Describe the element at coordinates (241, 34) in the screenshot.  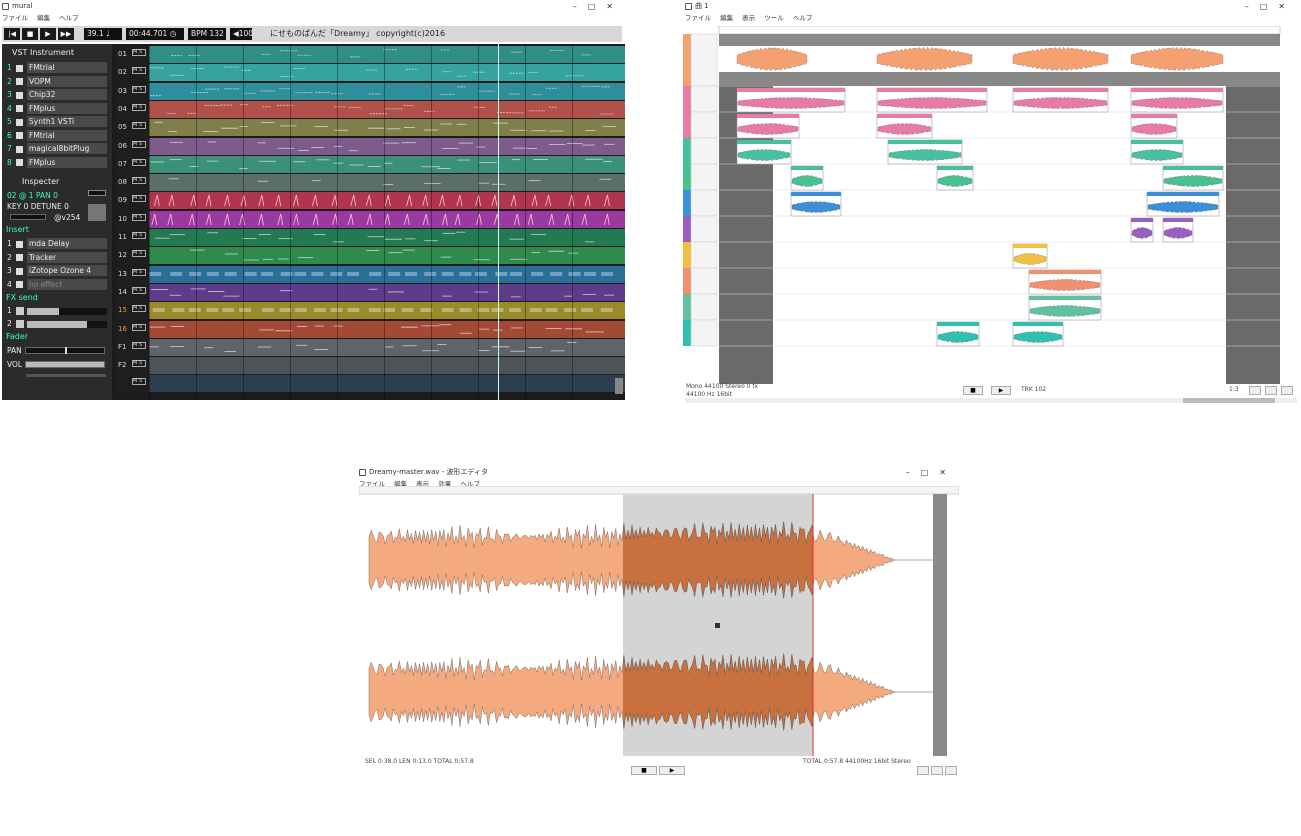
I see `volume-display: ◀100` at that location.